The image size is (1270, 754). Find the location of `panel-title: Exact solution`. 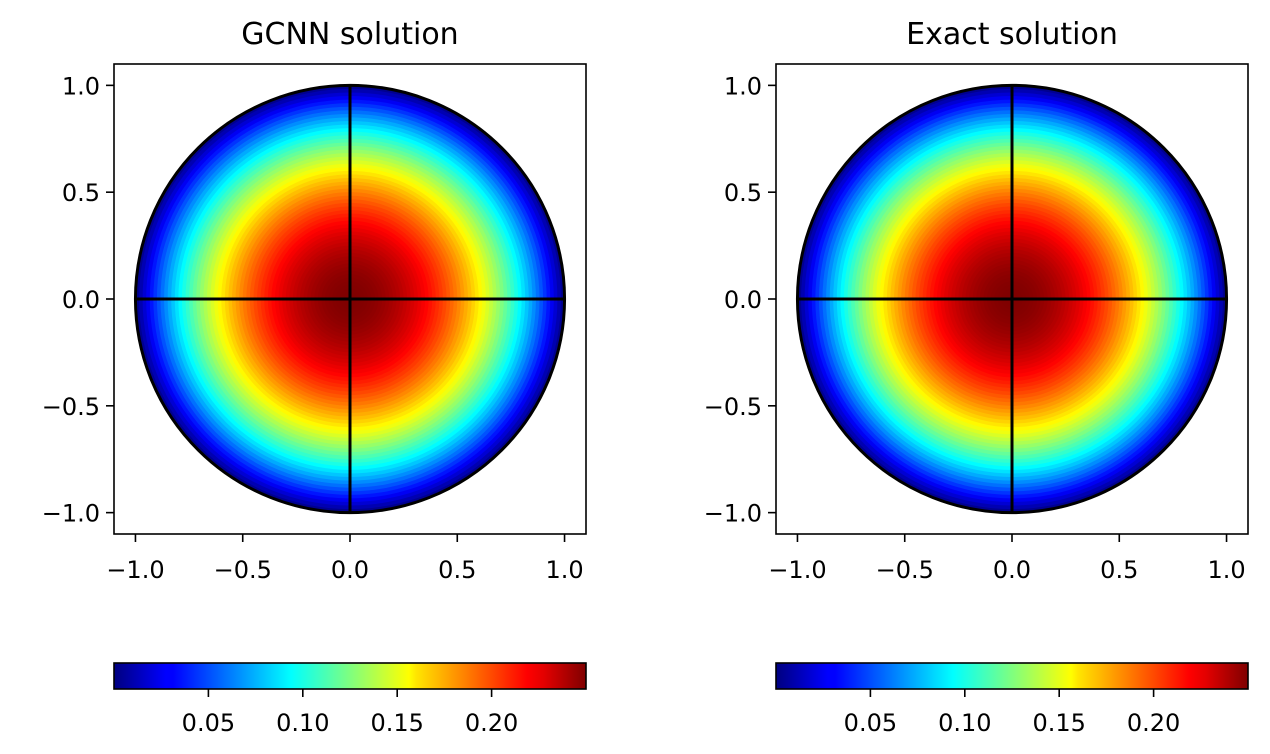

panel-title: Exact solution is located at coordinates (1012, 34).